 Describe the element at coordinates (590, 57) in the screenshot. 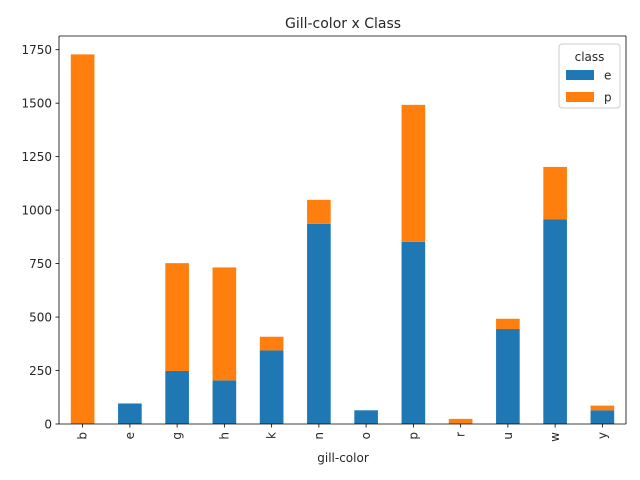

I see `legend-title: class` at that location.